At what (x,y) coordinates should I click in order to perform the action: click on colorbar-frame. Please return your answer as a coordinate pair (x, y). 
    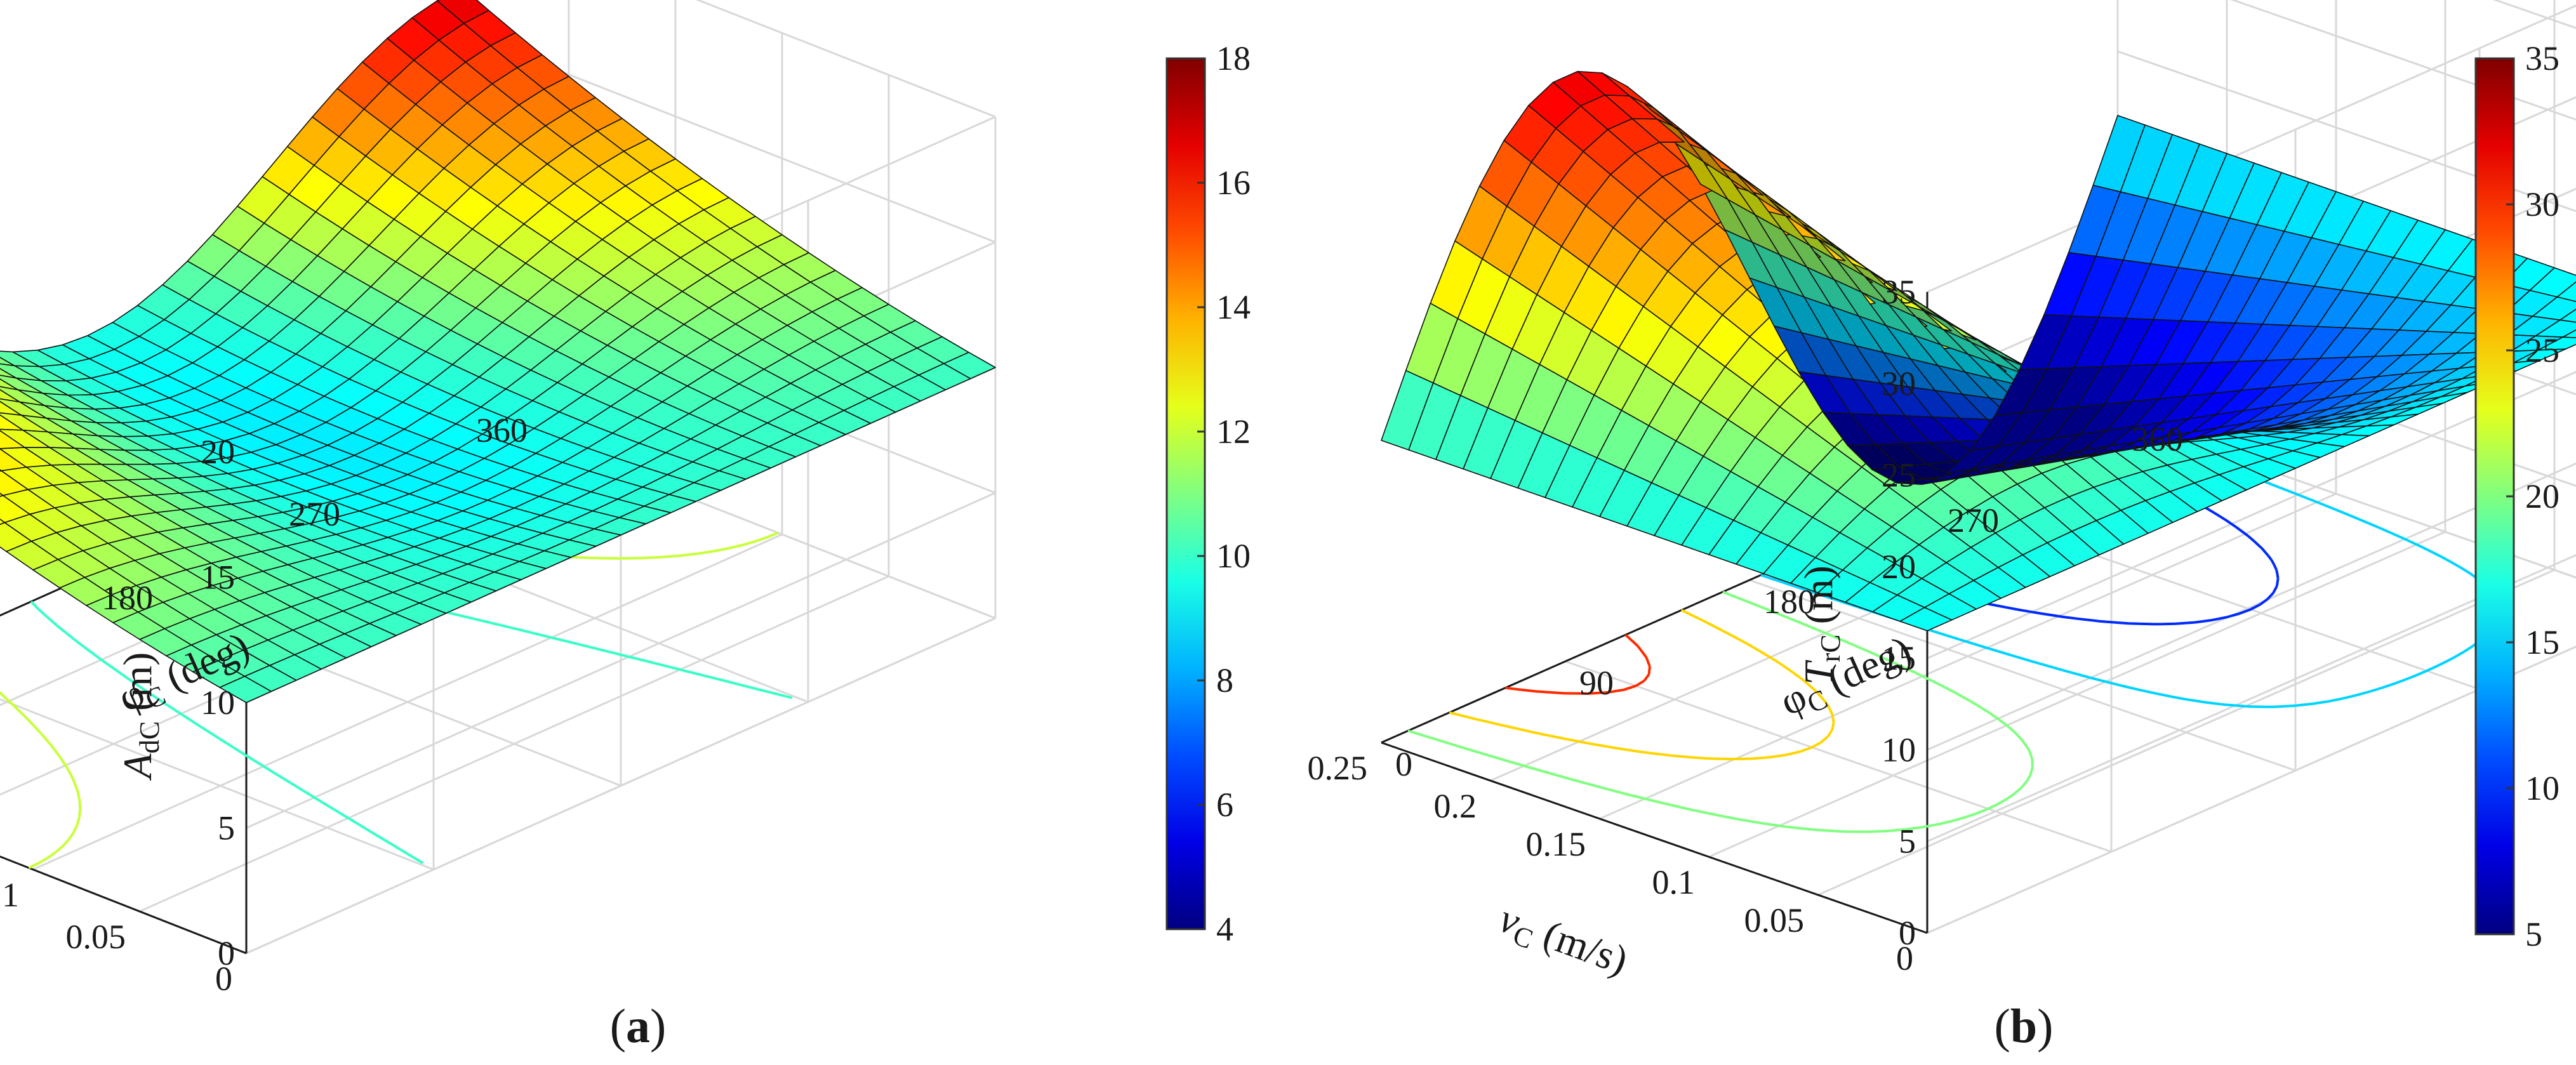
    Looking at the image, I should click on (1185, 493).